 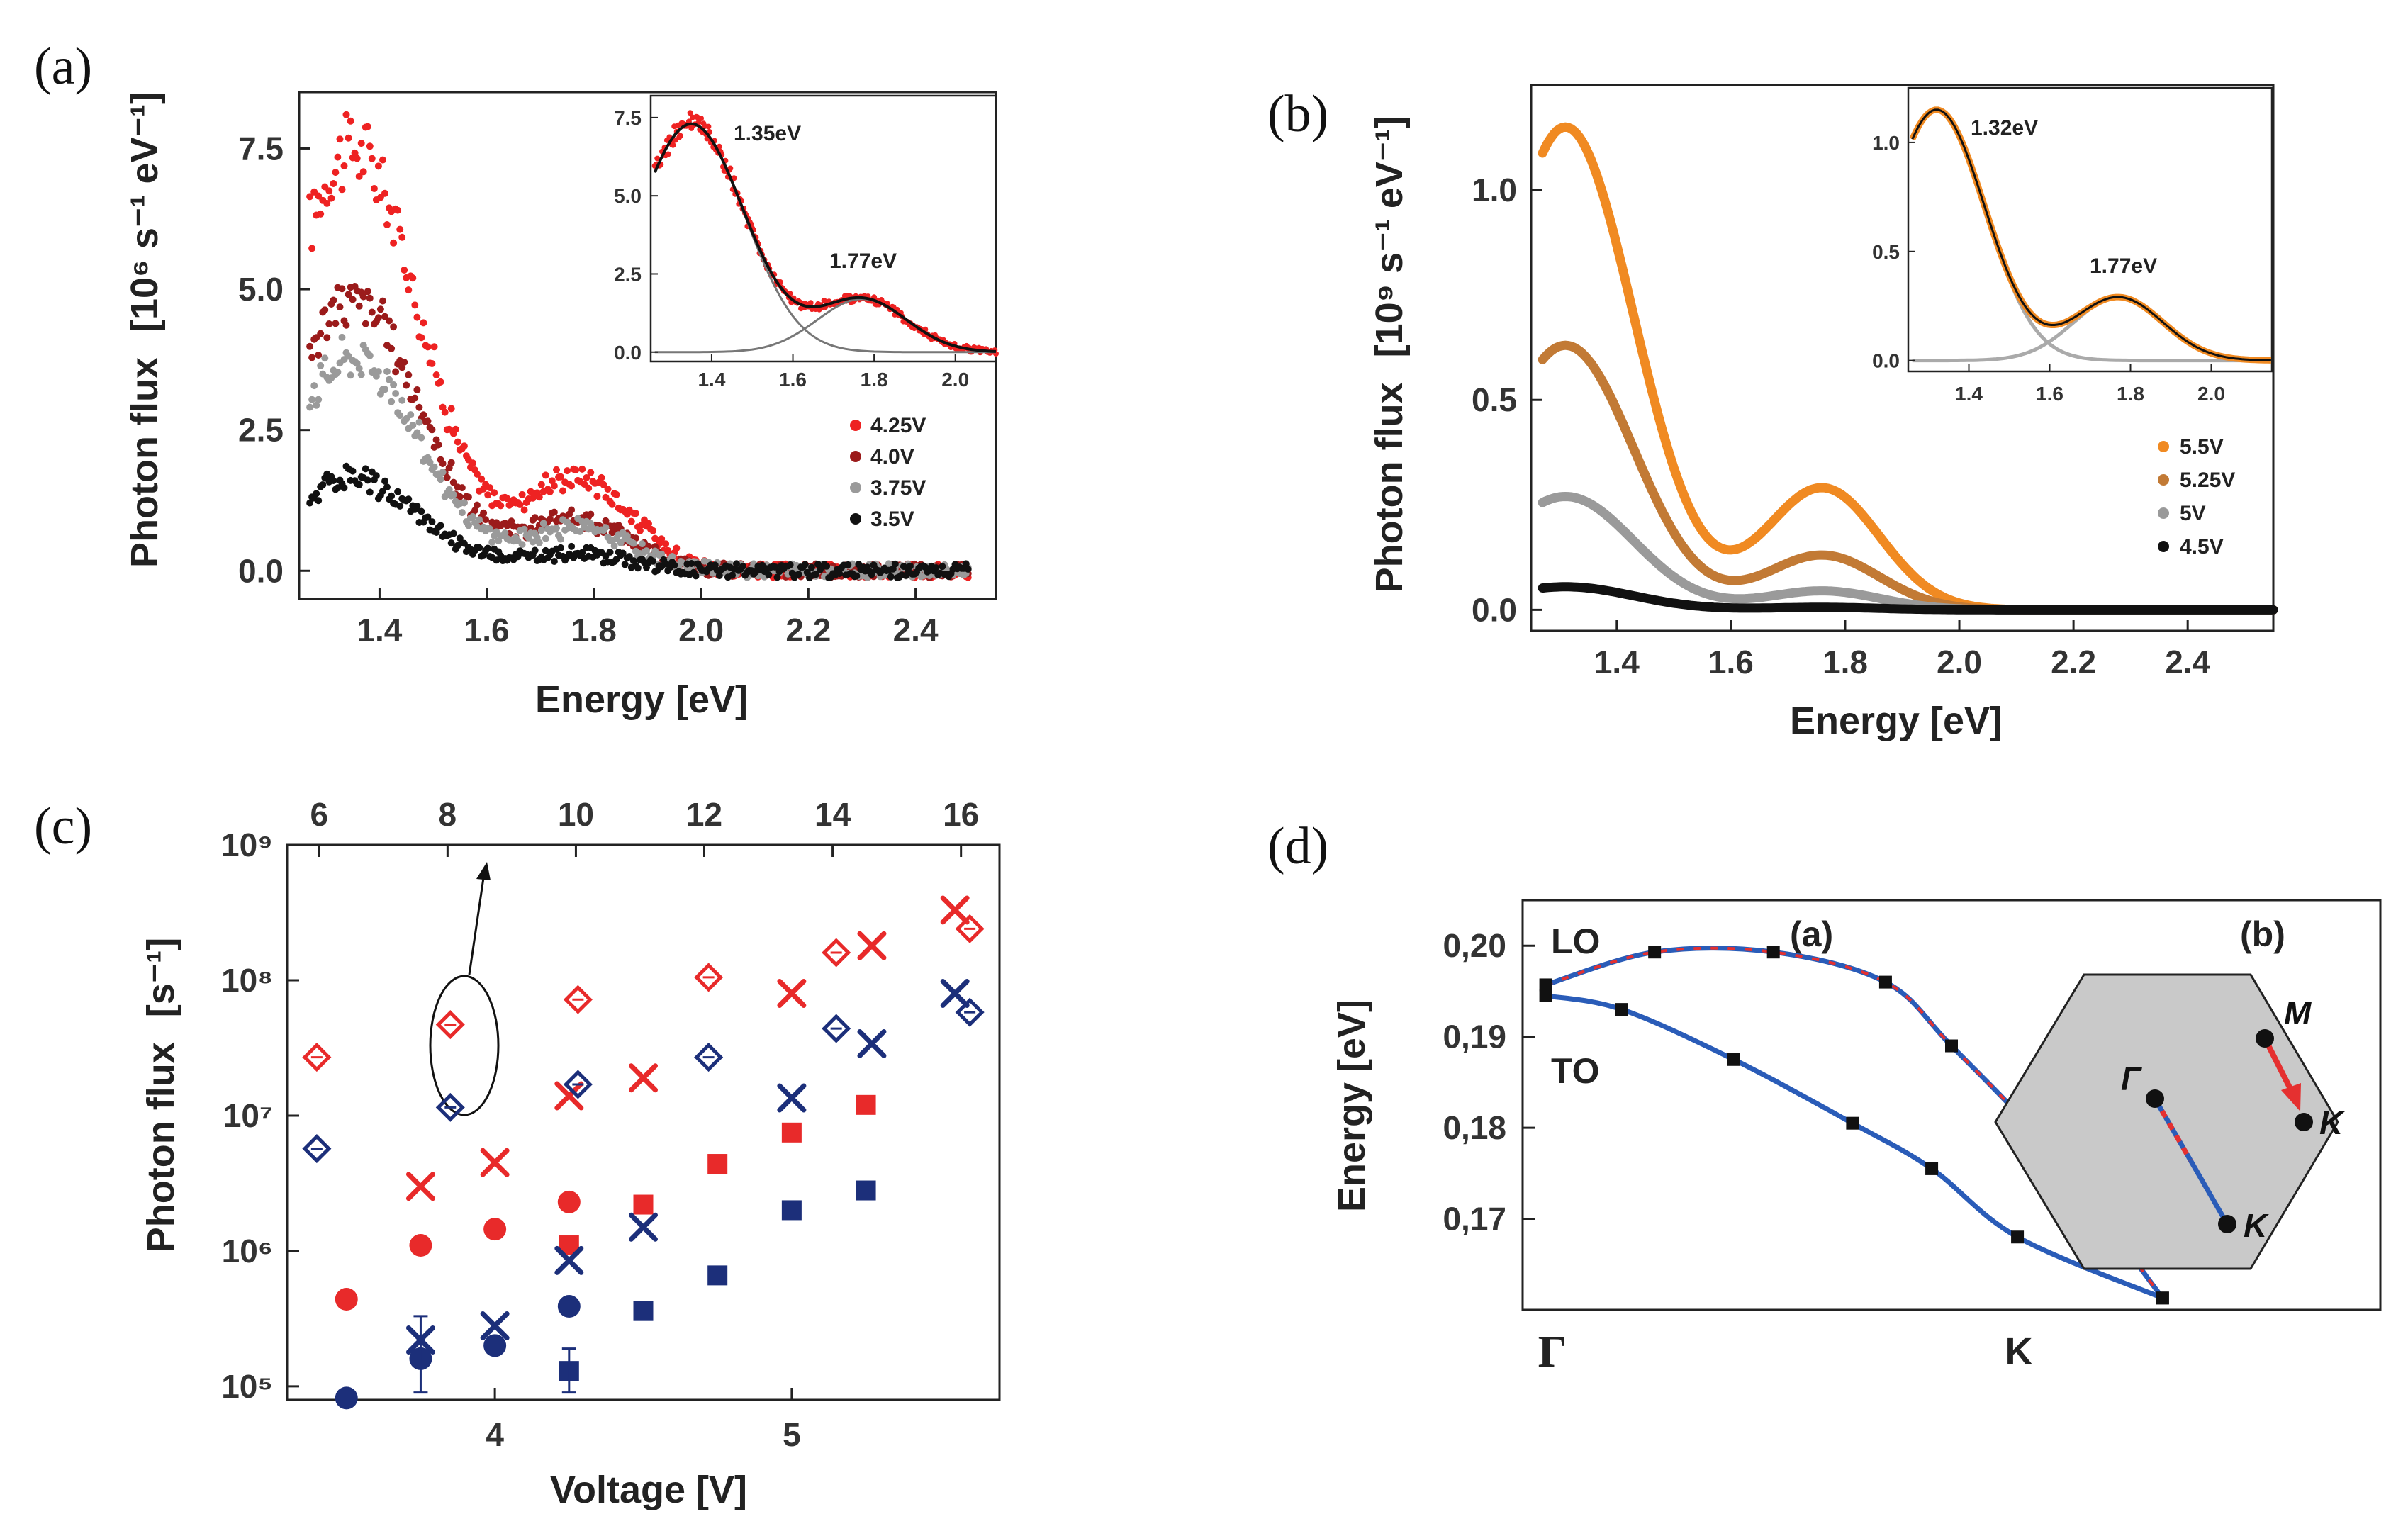 I want to click on panel-c-top-xtick-label: 6, so click(x=319, y=814).